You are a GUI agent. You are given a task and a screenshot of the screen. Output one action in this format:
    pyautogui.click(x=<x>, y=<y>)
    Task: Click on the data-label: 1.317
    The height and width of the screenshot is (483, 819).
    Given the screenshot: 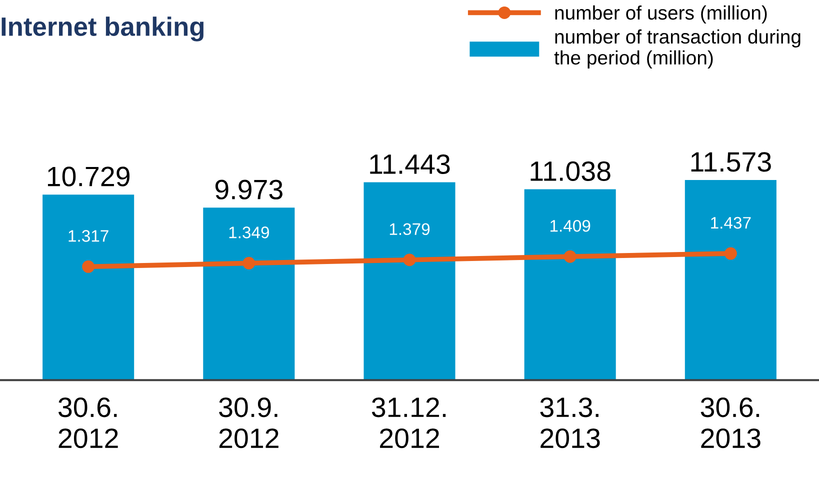 What is the action you would take?
    pyautogui.click(x=88, y=236)
    